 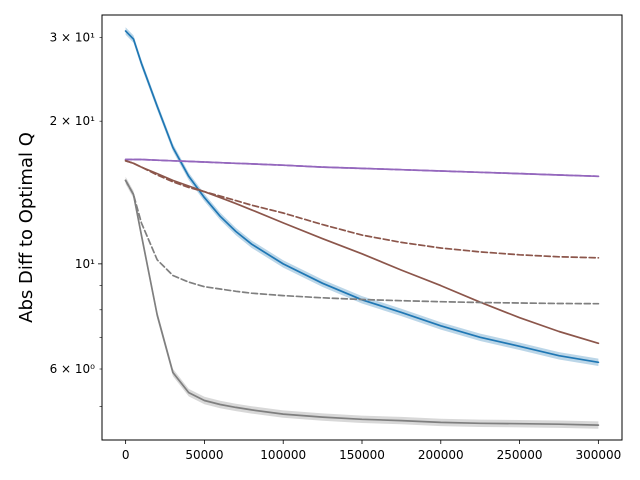 I want to click on x-tick-label: 0, so click(x=126, y=455).